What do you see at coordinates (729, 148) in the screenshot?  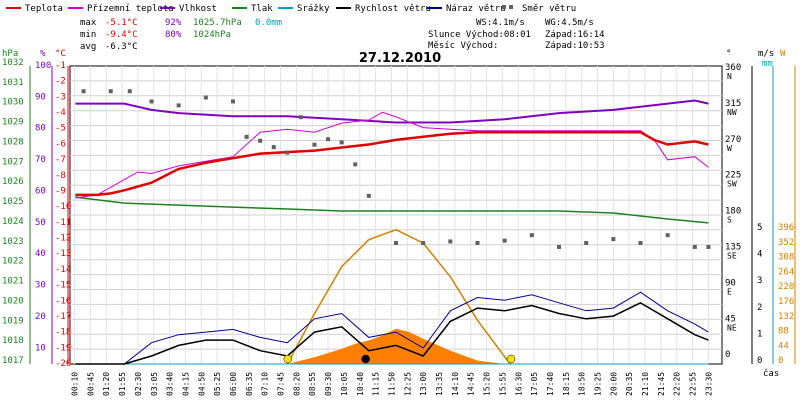 I see `dir-tick-label: W` at bounding box center [729, 148].